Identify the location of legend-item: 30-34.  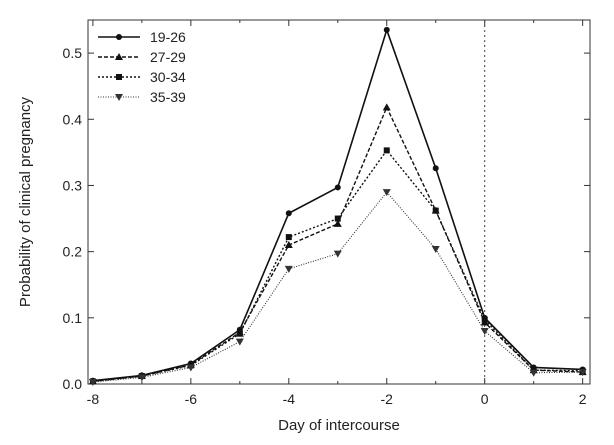
(142, 77).